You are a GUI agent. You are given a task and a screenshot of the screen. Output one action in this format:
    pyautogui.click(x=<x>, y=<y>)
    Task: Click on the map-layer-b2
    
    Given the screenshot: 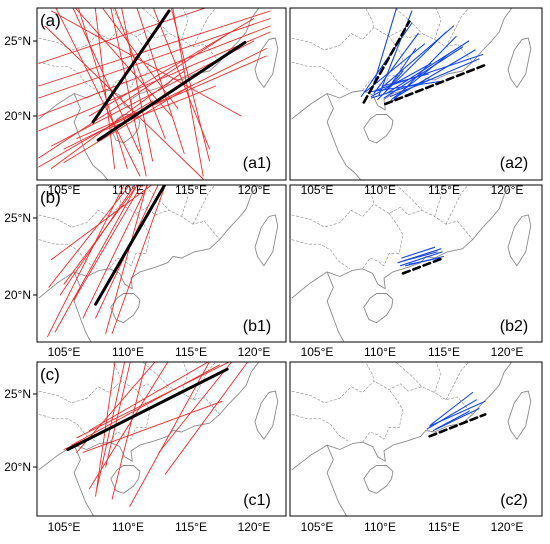 What is the action you would take?
    pyautogui.click(x=411, y=263)
    